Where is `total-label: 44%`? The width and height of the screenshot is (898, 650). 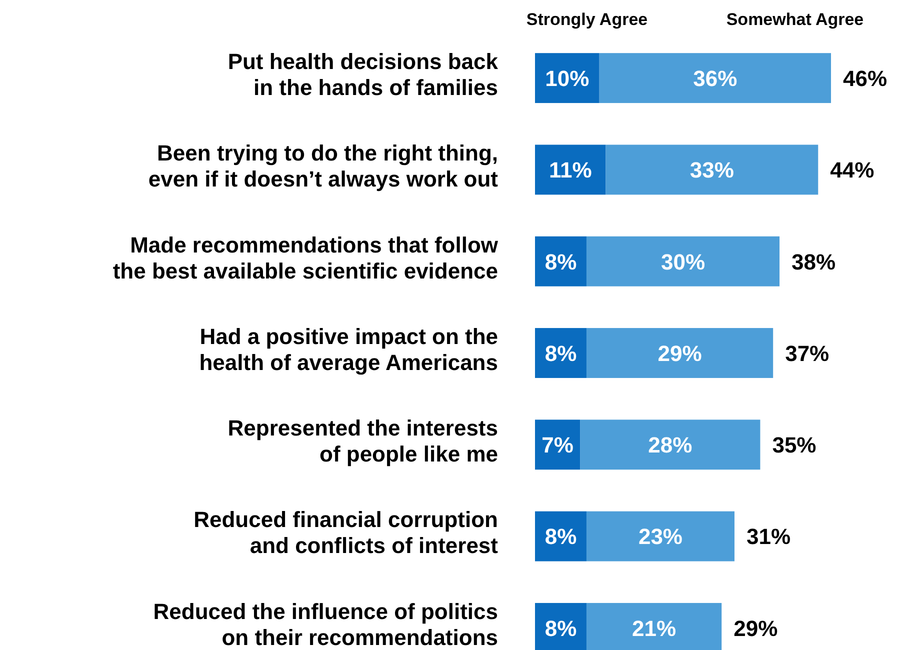
total-label: 44% is located at coordinates (852, 170).